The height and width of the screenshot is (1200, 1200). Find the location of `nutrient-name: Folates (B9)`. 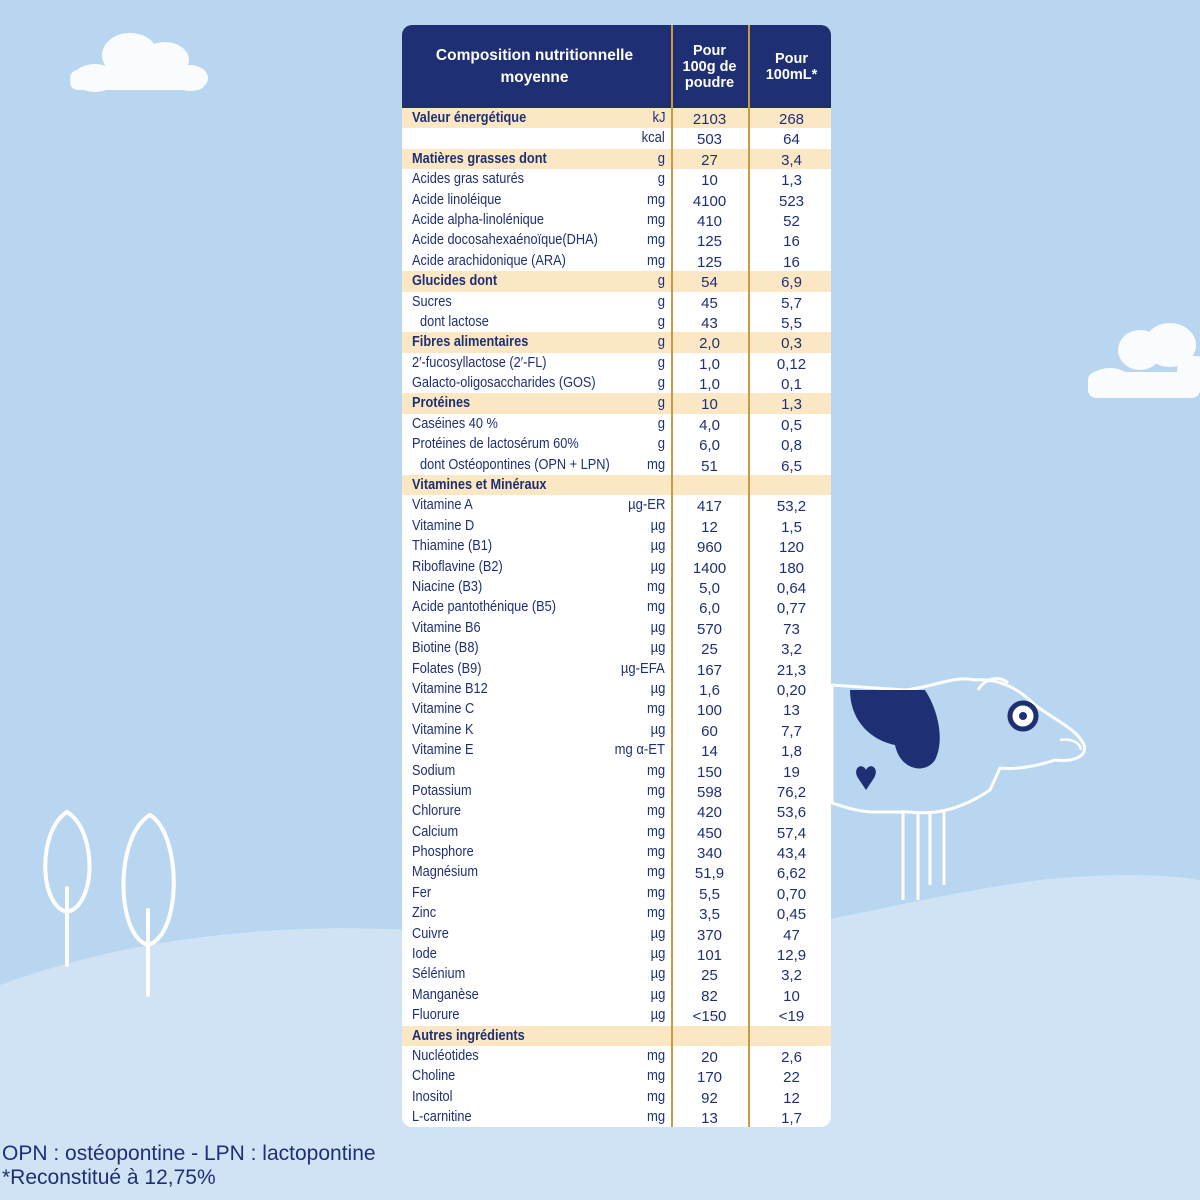

nutrient-name: Folates (B9) is located at coordinates (447, 668).